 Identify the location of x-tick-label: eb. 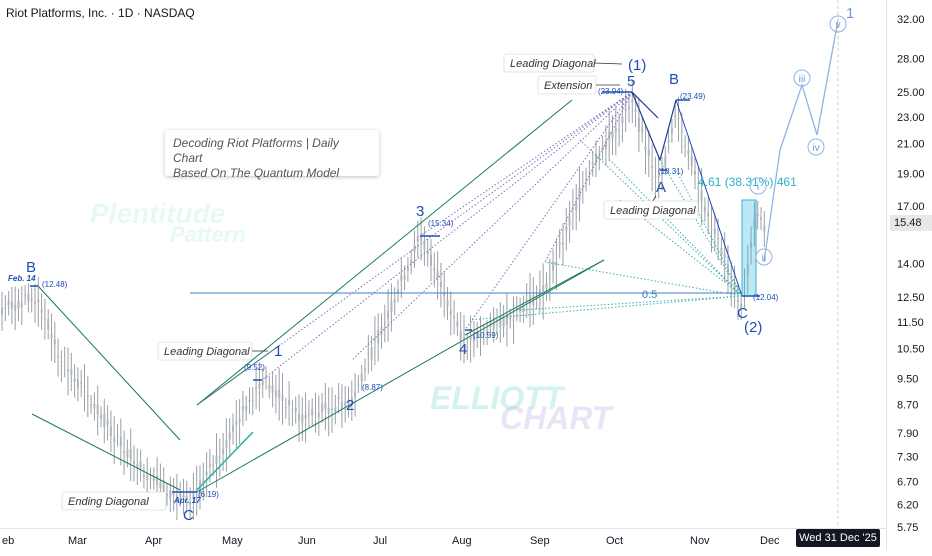
(8, 541).